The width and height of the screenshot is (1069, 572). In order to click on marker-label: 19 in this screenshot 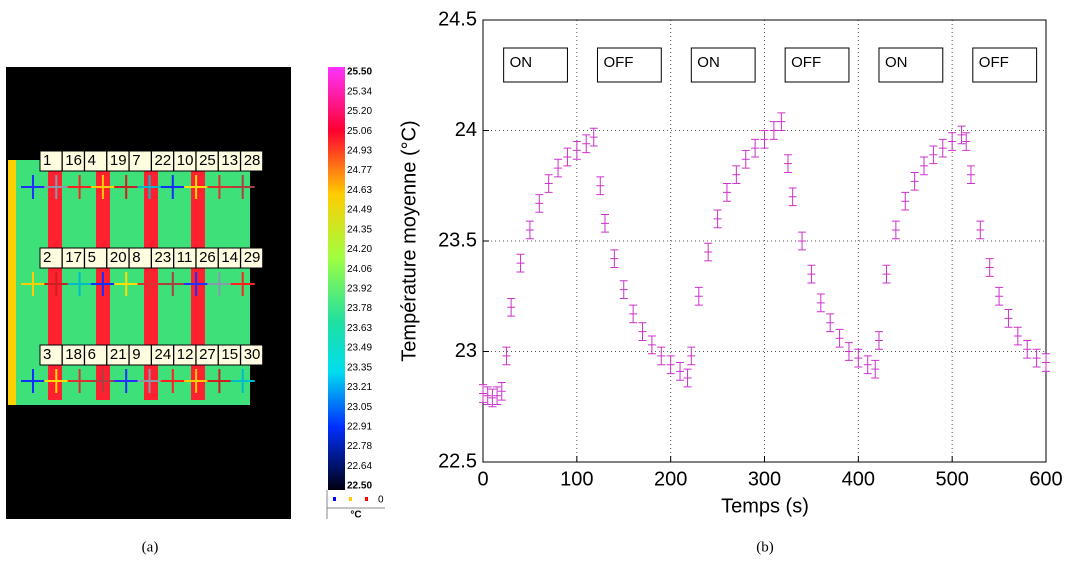, I will do `click(118, 160)`.